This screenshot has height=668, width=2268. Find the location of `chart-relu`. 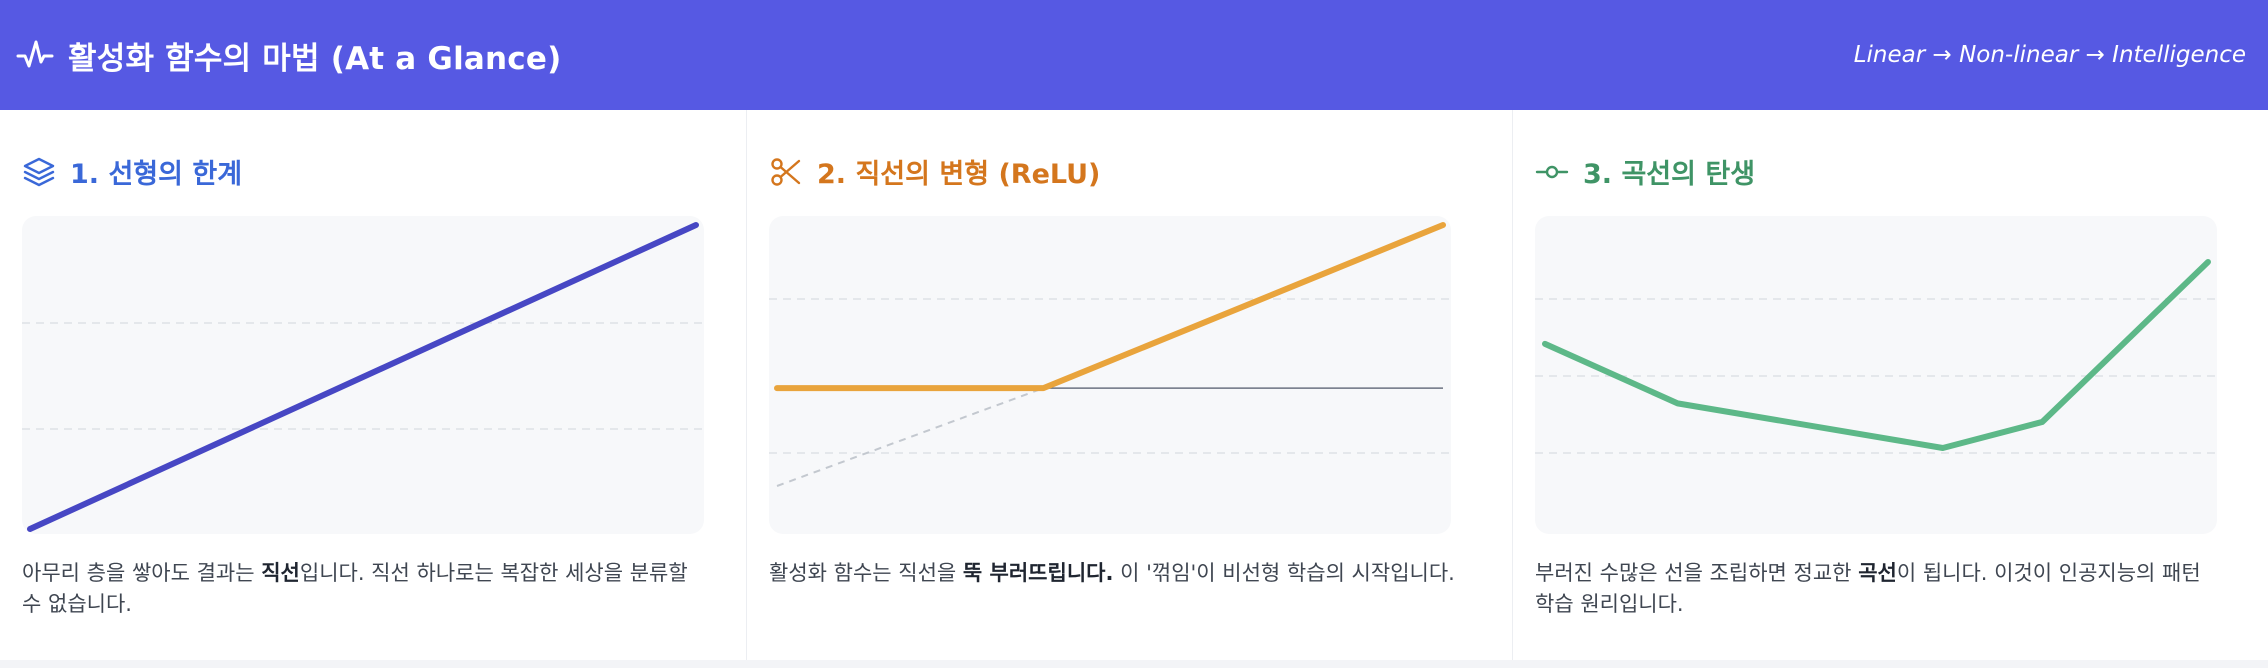

chart-relu is located at coordinates (1110, 375).